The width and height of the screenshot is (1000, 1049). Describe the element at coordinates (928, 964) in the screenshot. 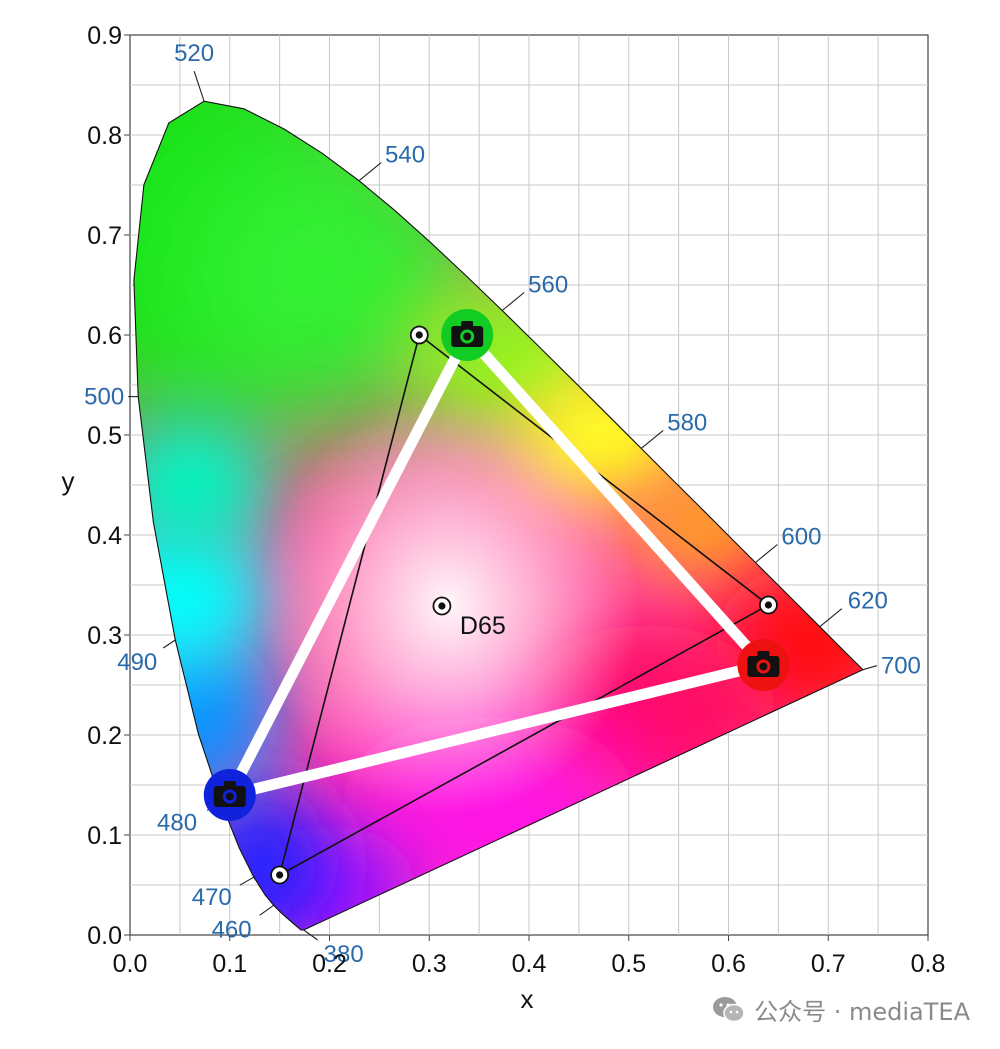

I see `x-tick-label: 0.8` at that location.